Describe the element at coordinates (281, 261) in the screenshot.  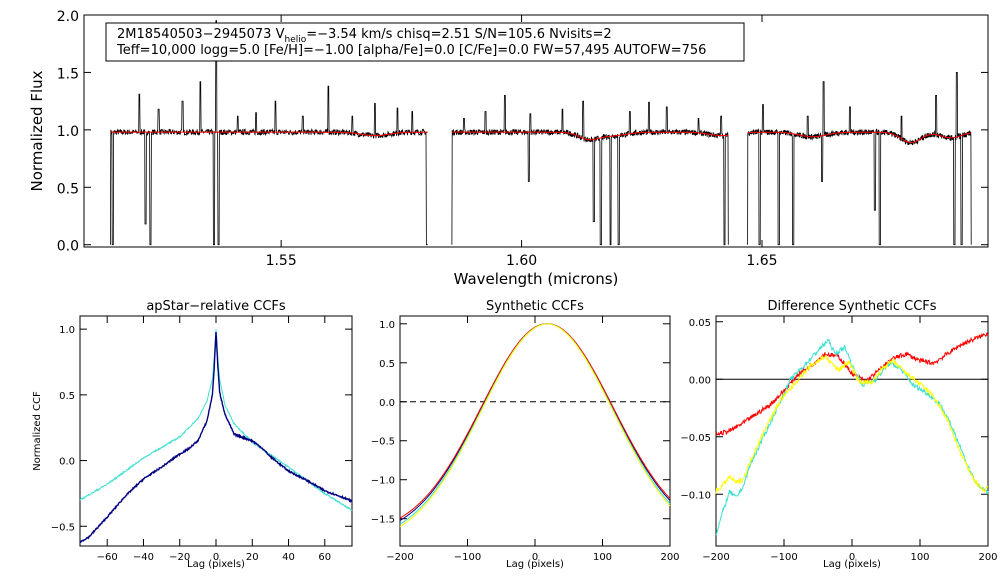
I see `spectrum-xtick-label: 1.55` at that location.